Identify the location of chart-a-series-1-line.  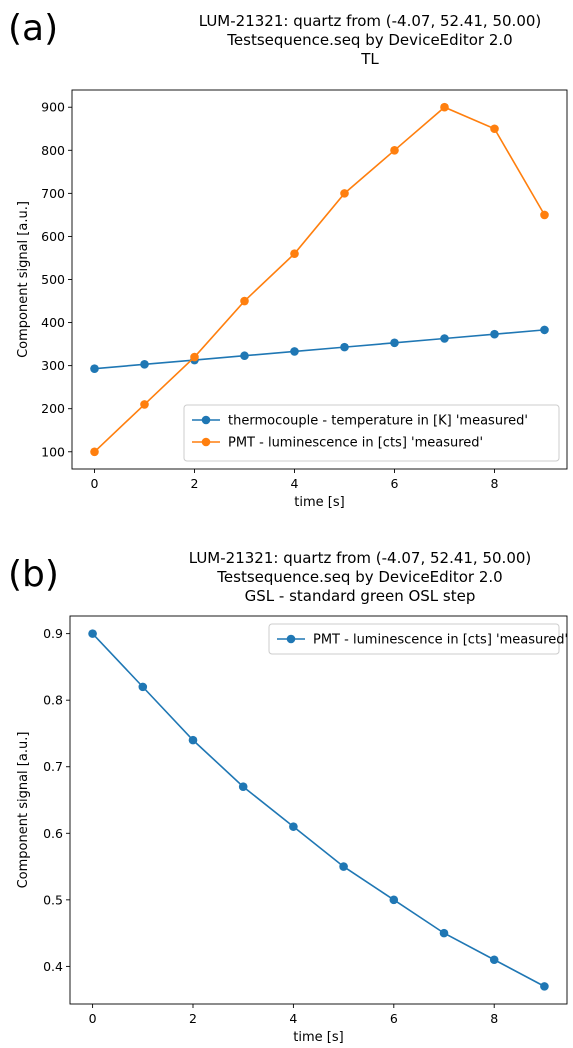
(319, 349).